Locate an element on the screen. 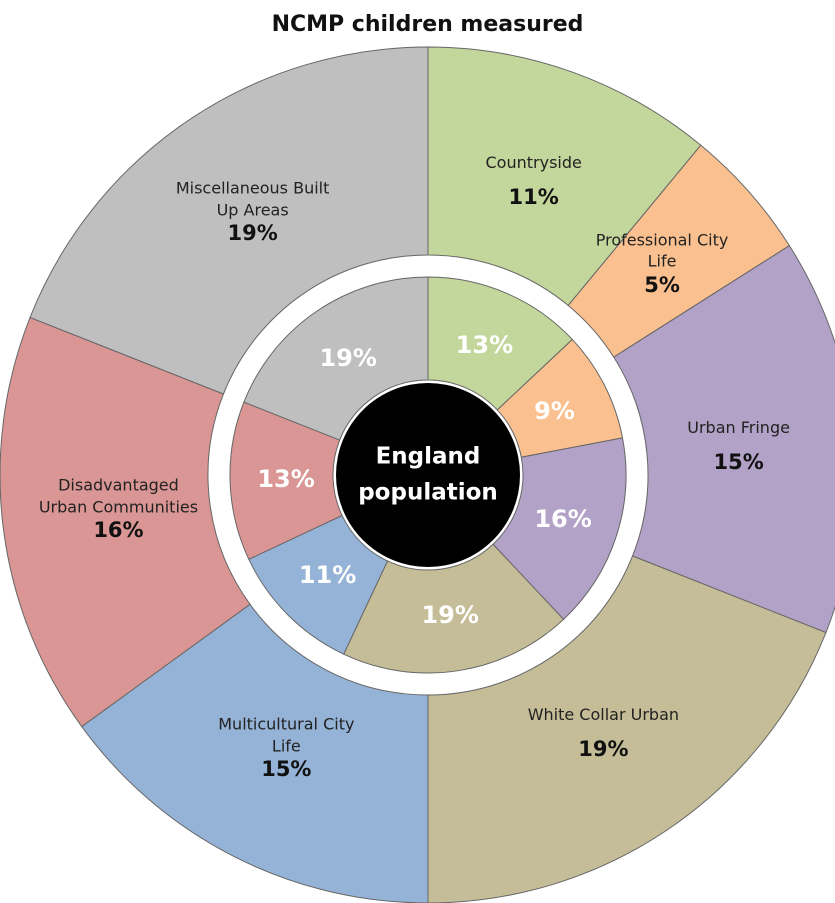 The height and width of the screenshot is (903, 835). category-label: Miscellaneous Built Up Areas is located at coordinates (252, 198).